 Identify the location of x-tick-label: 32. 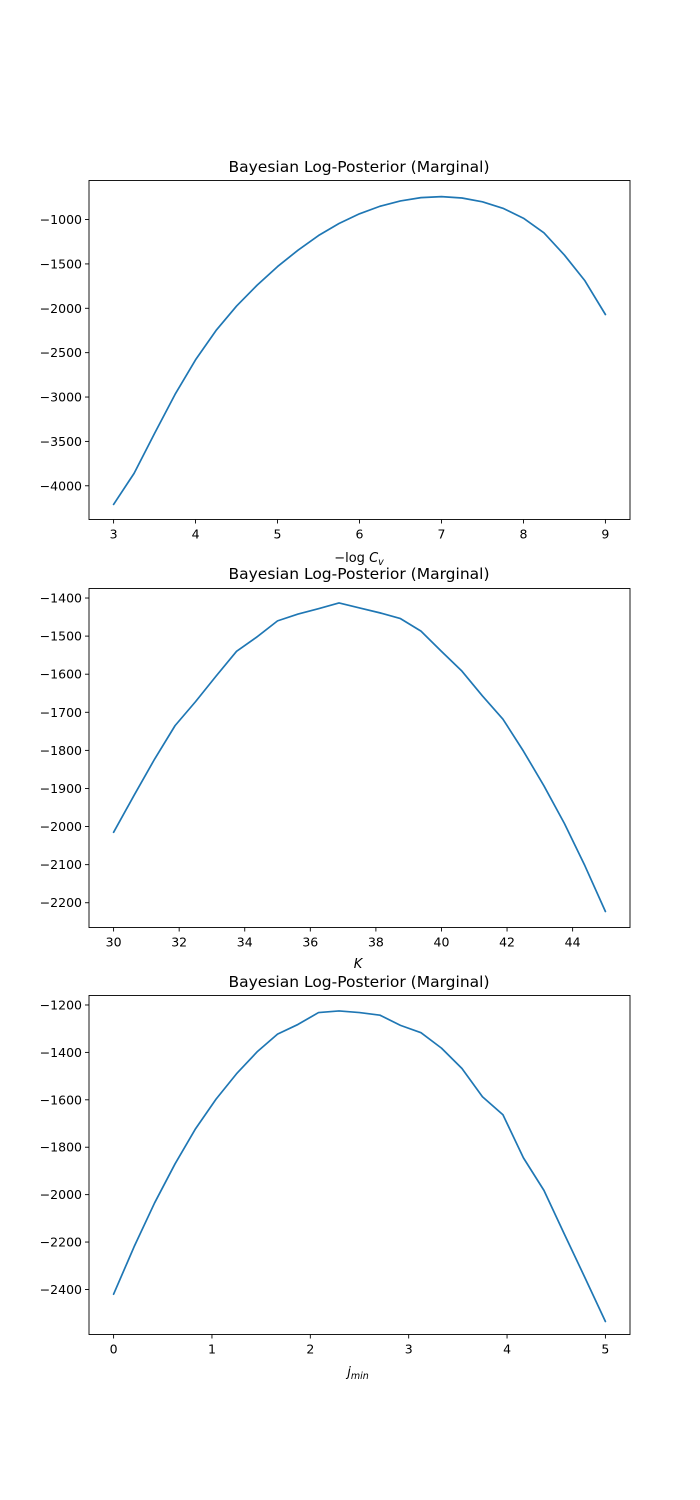
(179, 942).